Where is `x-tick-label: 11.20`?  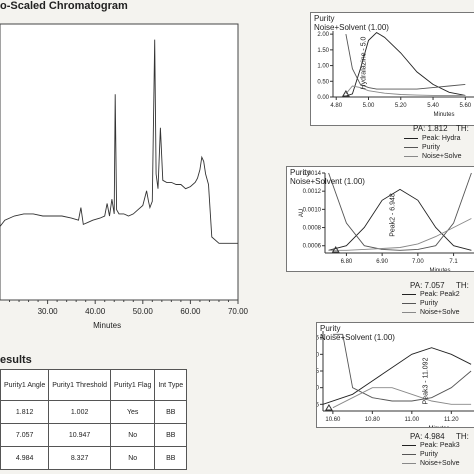 x-tick-label: 11.20 is located at coordinates (451, 420).